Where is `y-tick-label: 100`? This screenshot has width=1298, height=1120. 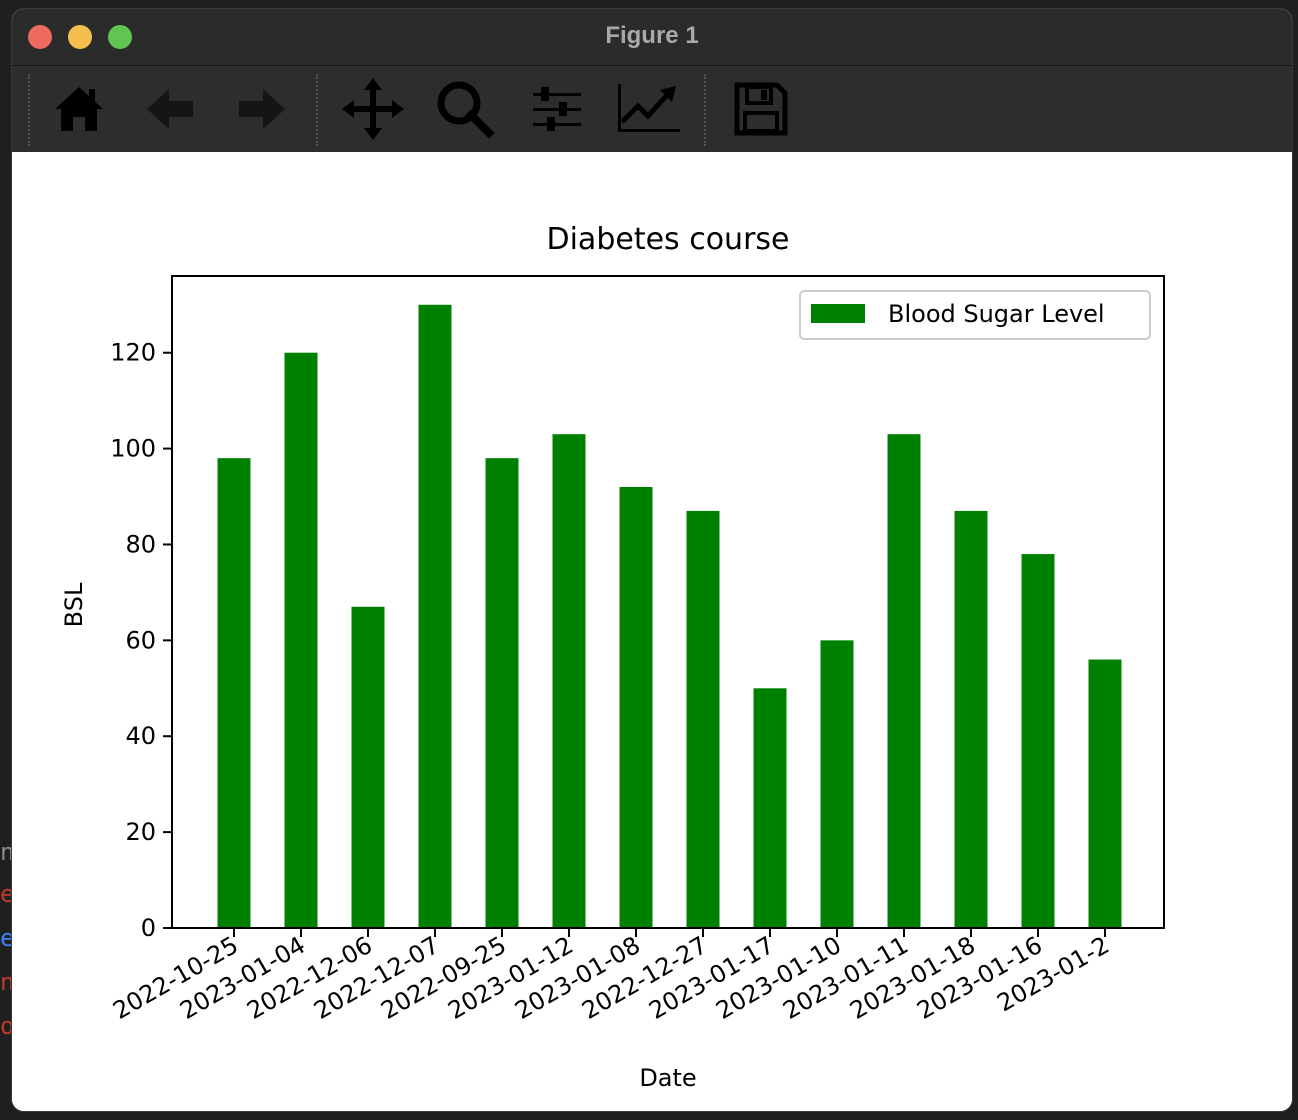
y-tick-label: 100 is located at coordinates (133, 449).